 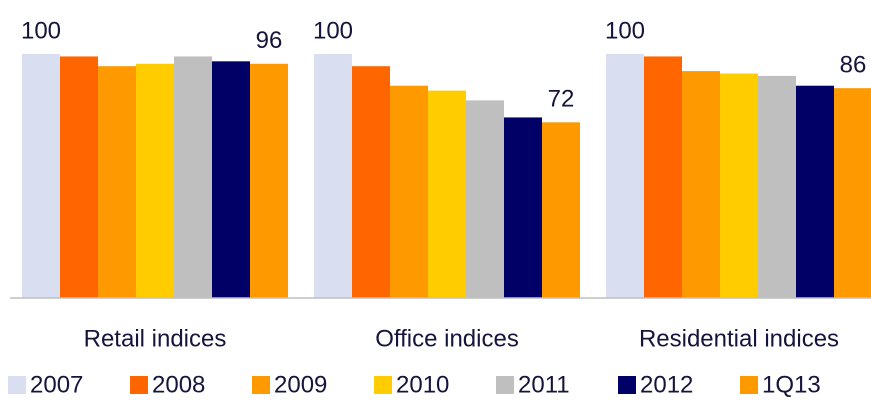 I want to click on legend-label: 2012, so click(x=666, y=384).